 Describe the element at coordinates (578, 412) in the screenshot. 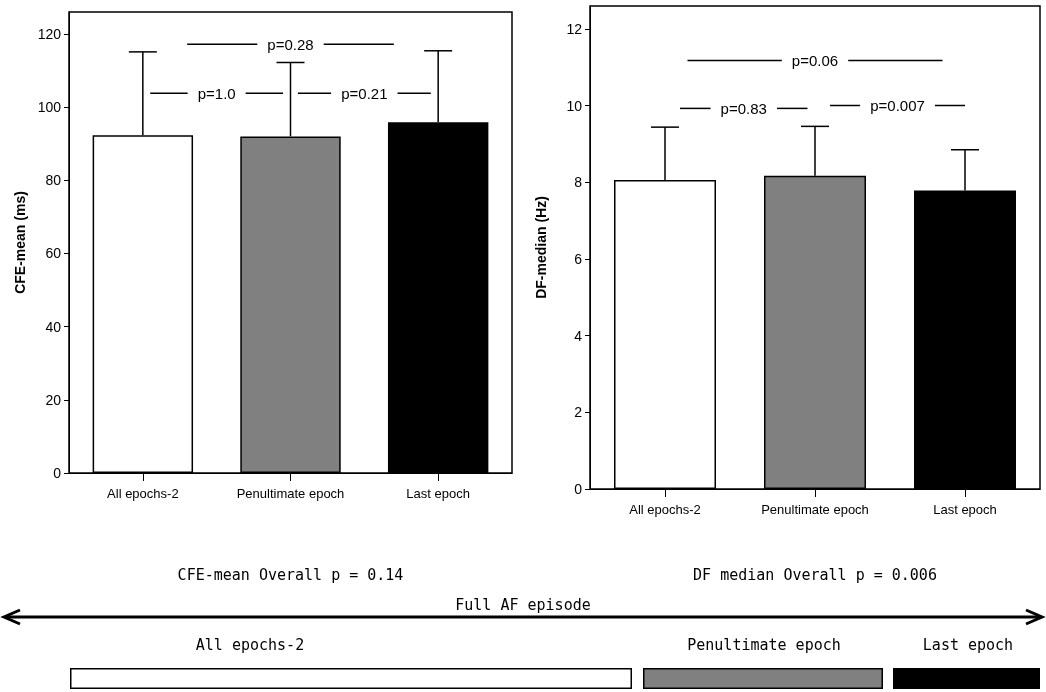

I see `y-tick-label: 2` at that location.